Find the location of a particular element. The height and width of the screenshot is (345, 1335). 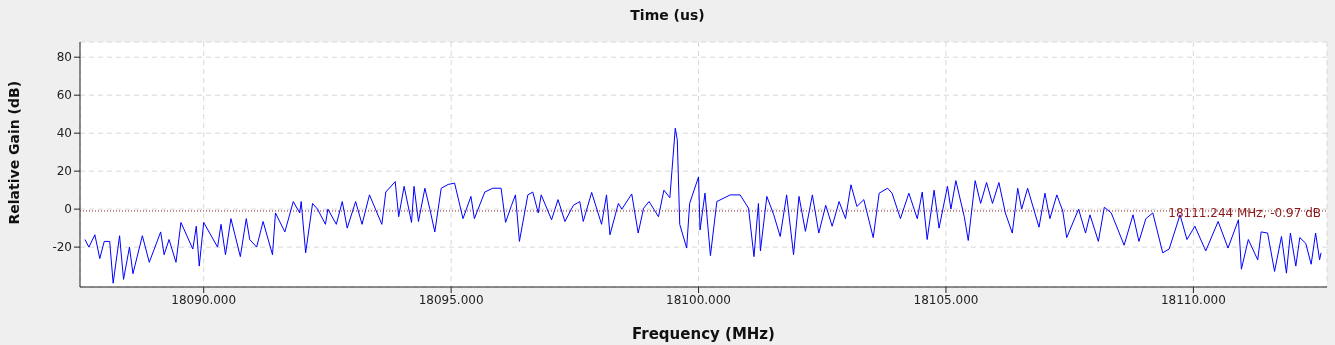

x-tick-label: 18110.000 is located at coordinates (1193, 299).